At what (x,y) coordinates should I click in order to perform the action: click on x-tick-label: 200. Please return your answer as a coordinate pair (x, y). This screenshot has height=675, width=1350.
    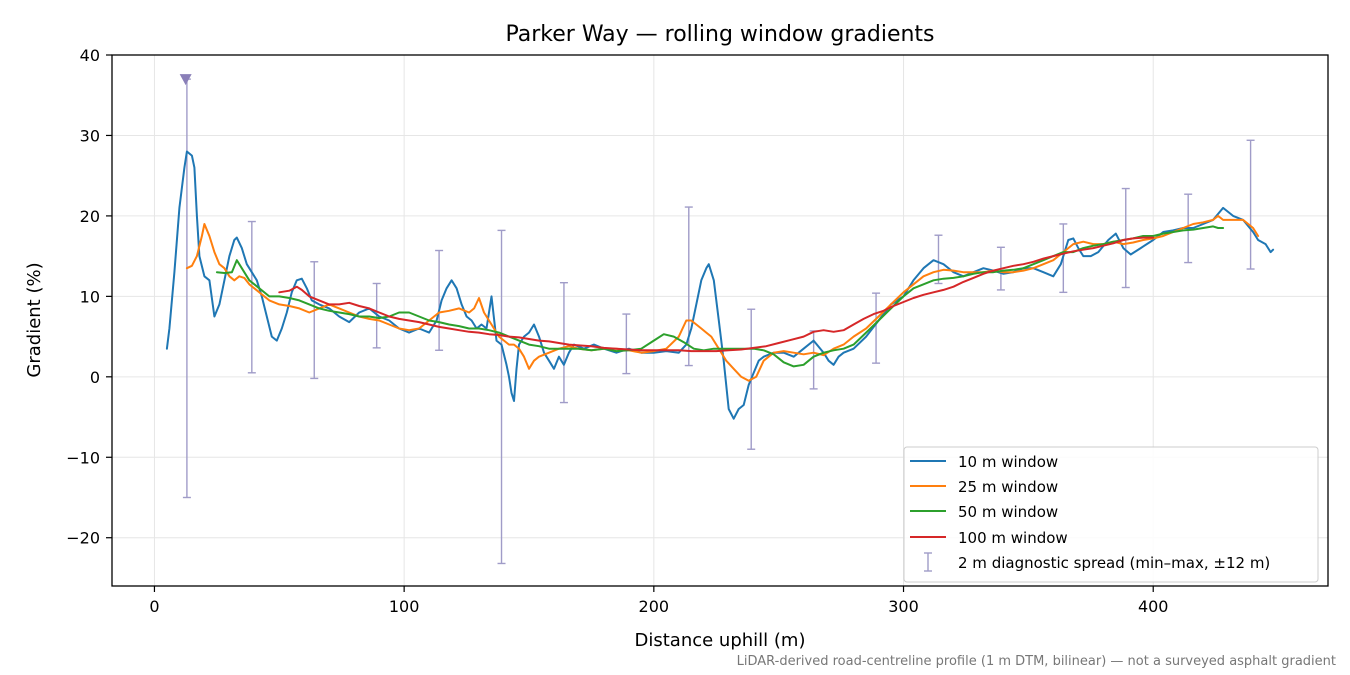
    Looking at the image, I should click on (654, 606).